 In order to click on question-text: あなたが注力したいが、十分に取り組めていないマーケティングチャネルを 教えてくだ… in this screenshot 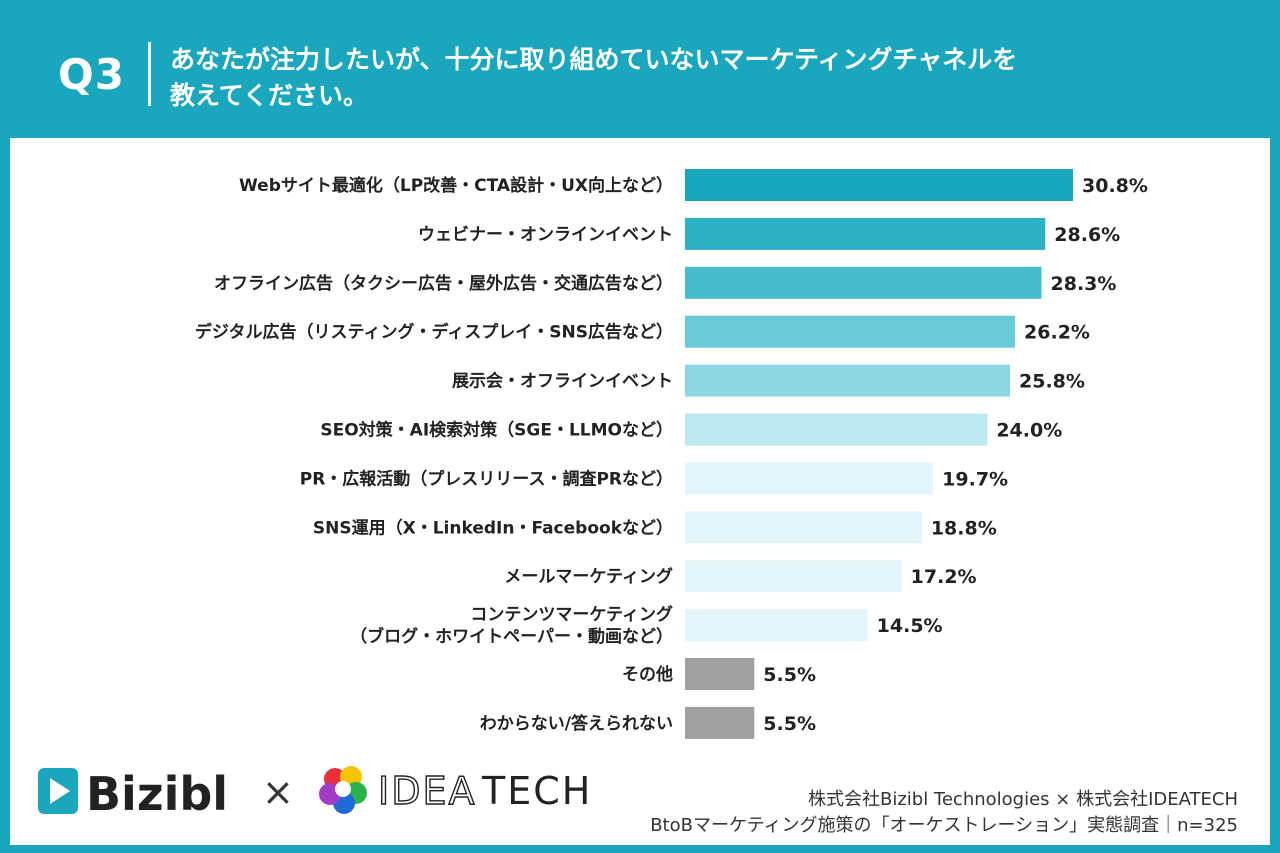, I will do `click(670, 78)`.